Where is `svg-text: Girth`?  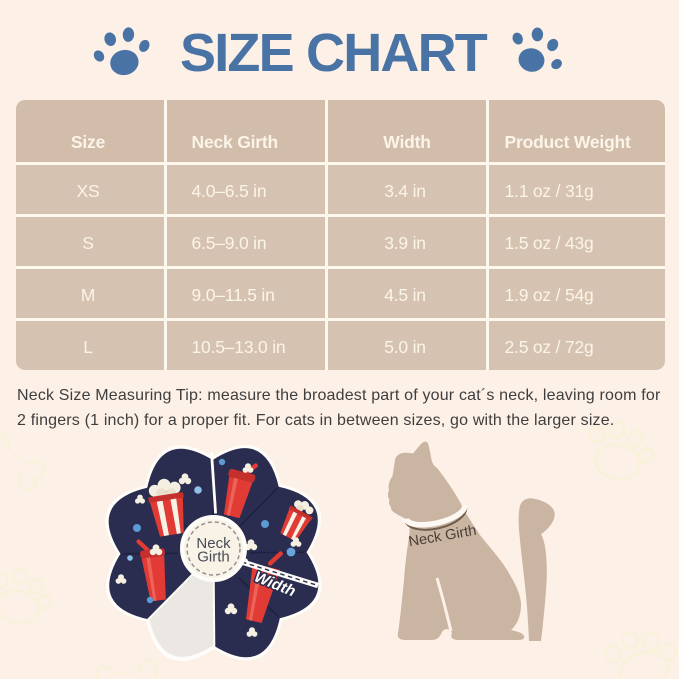 svg-text: Girth is located at coordinates (213, 557).